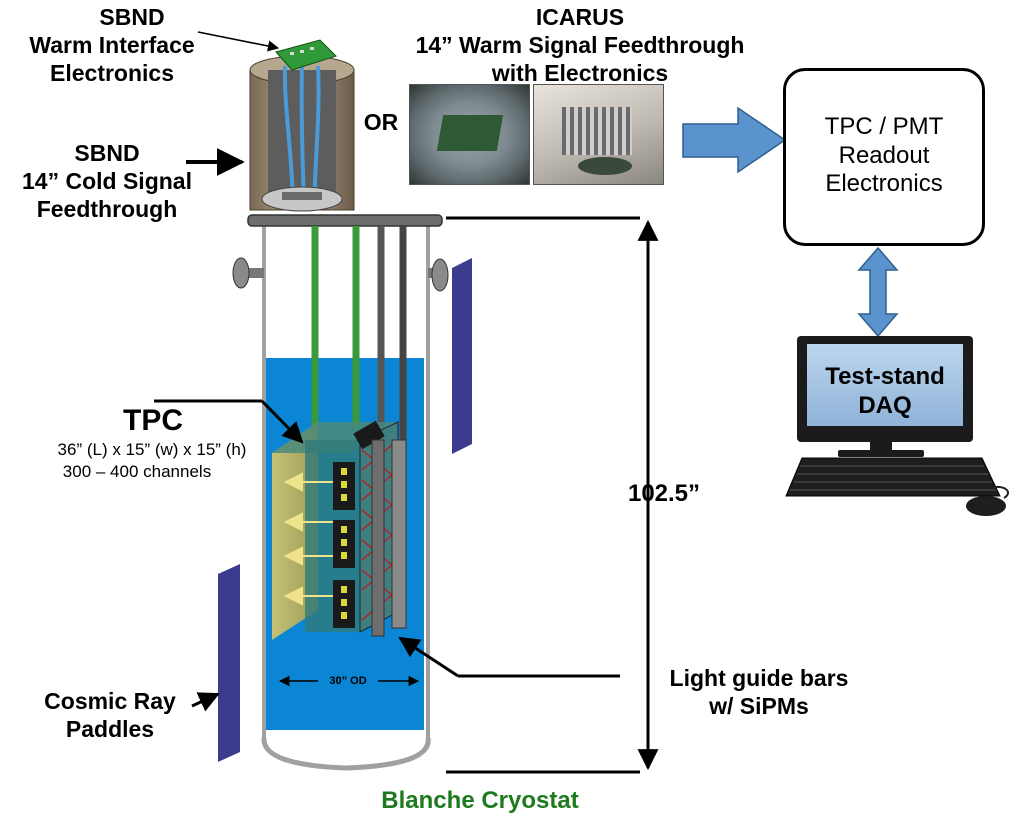 The image size is (1034, 831). What do you see at coordinates (440, 275) in the screenshot?
I see `knob-right` at bounding box center [440, 275].